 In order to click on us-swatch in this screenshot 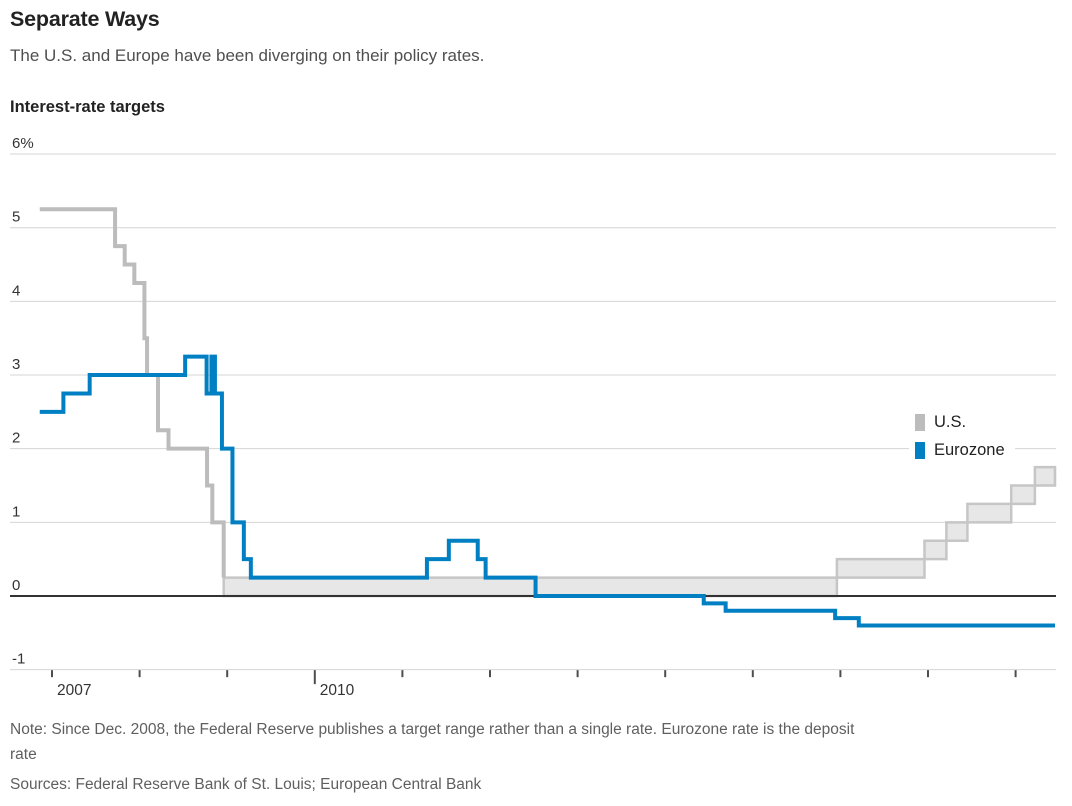, I will do `click(920, 422)`.